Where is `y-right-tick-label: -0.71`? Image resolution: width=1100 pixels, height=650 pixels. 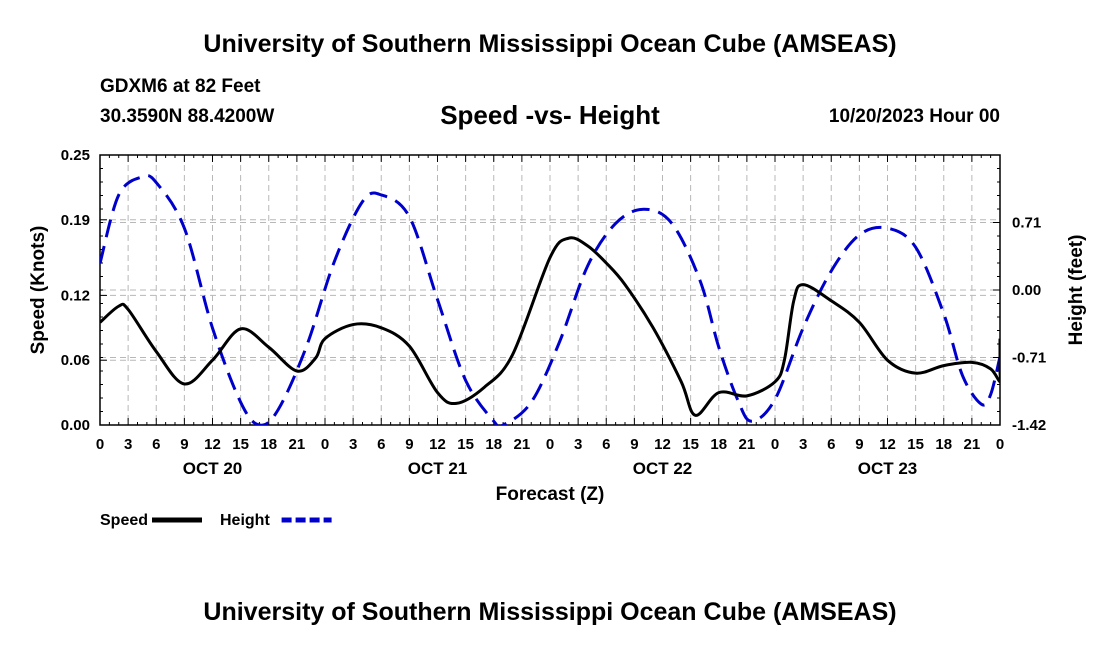 y-right-tick-label: -0.71 is located at coordinates (1029, 358).